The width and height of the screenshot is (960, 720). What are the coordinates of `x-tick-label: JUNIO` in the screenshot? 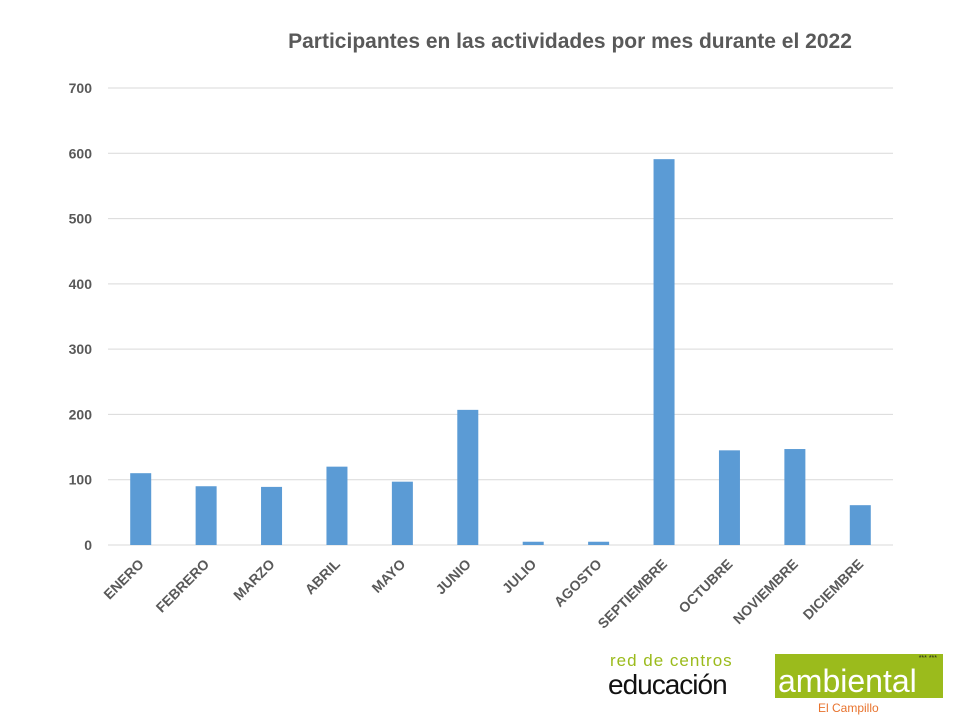 It's located at (453, 577).